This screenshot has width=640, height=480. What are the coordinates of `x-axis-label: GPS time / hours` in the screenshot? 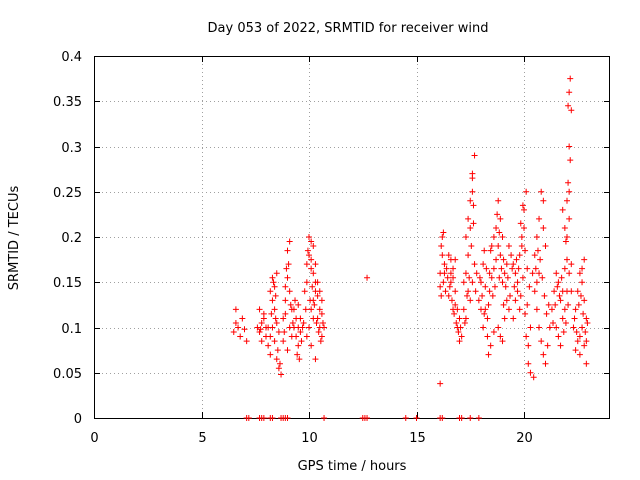 It's located at (352, 466).